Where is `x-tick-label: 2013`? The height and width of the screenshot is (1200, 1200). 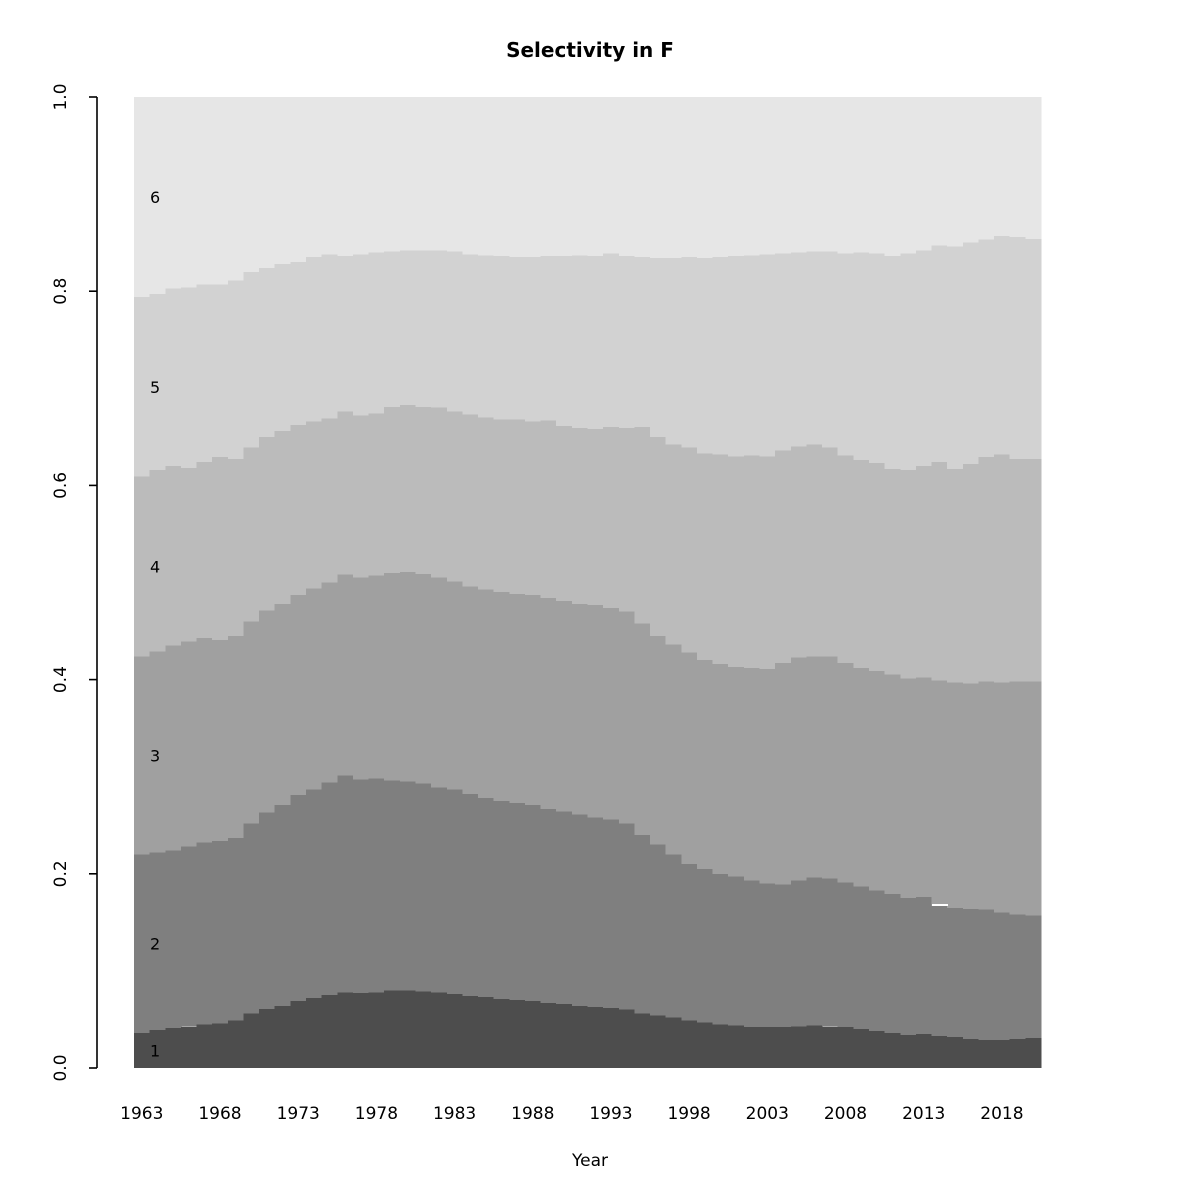 x-tick-label: 2013 is located at coordinates (923, 1114).